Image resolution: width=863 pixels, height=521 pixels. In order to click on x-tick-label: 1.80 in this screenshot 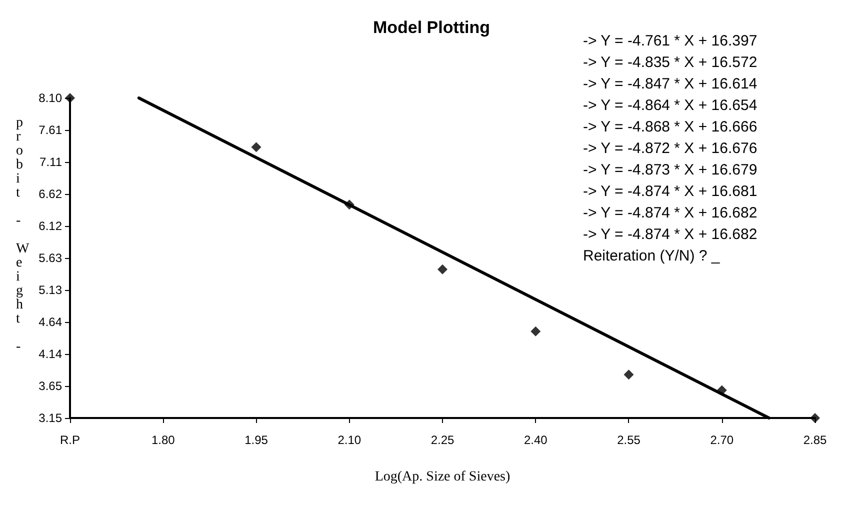, I will do `click(163, 440)`.